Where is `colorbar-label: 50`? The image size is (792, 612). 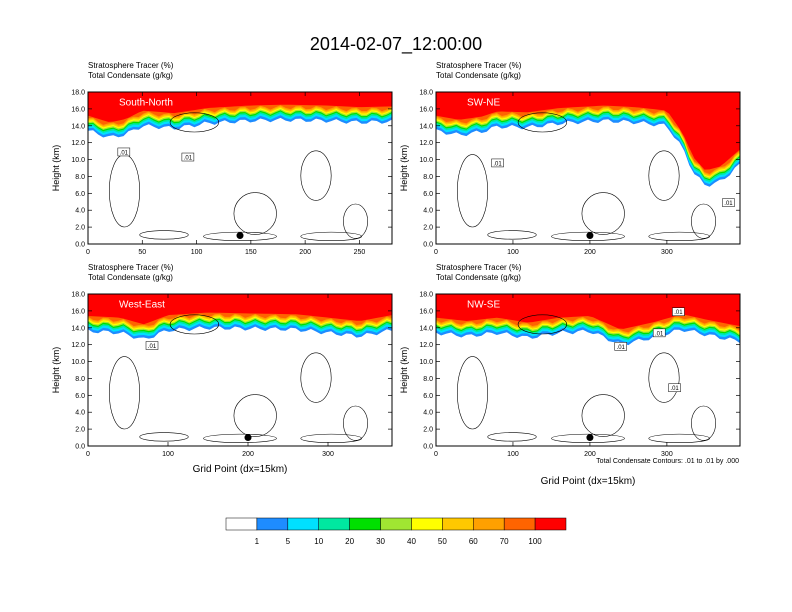
colorbar-label: 50 is located at coordinates (442, 541).